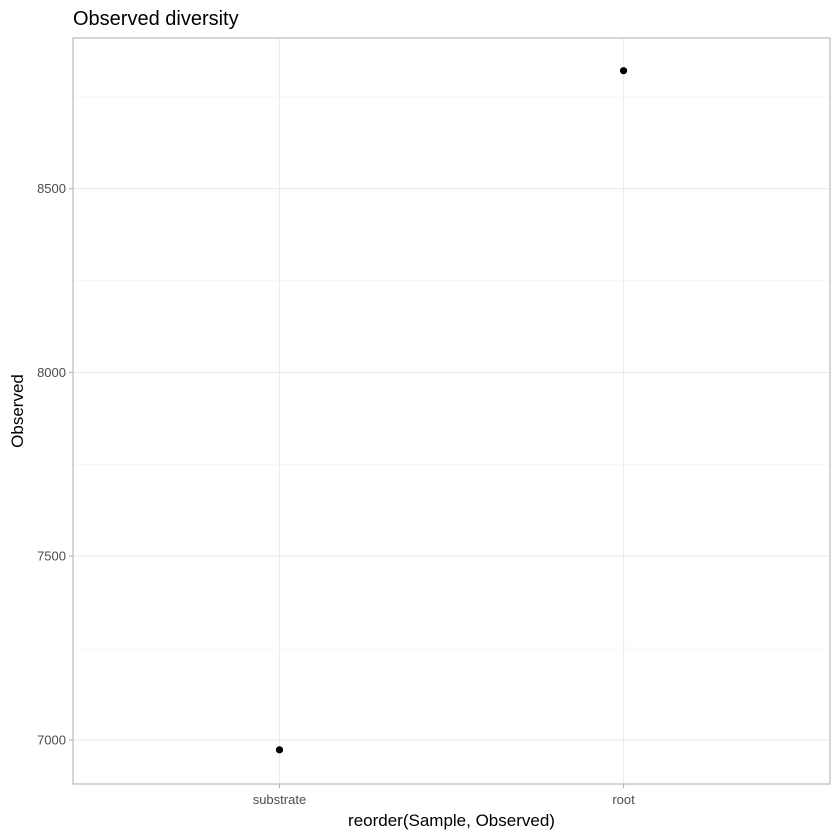 This screenshot has width=840, height=840. I want to click on y-tick-label: 7500, so click(51, 556).